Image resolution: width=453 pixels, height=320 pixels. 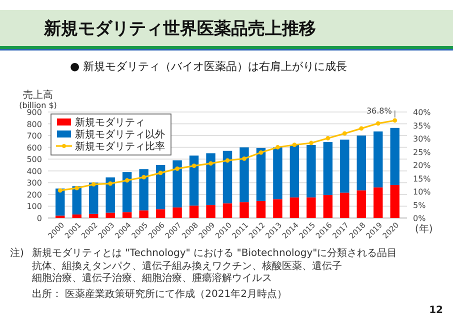 I want to click on chart-title: 新規モダリティ世界医薬品売上推移, so click(x=179, y=29).